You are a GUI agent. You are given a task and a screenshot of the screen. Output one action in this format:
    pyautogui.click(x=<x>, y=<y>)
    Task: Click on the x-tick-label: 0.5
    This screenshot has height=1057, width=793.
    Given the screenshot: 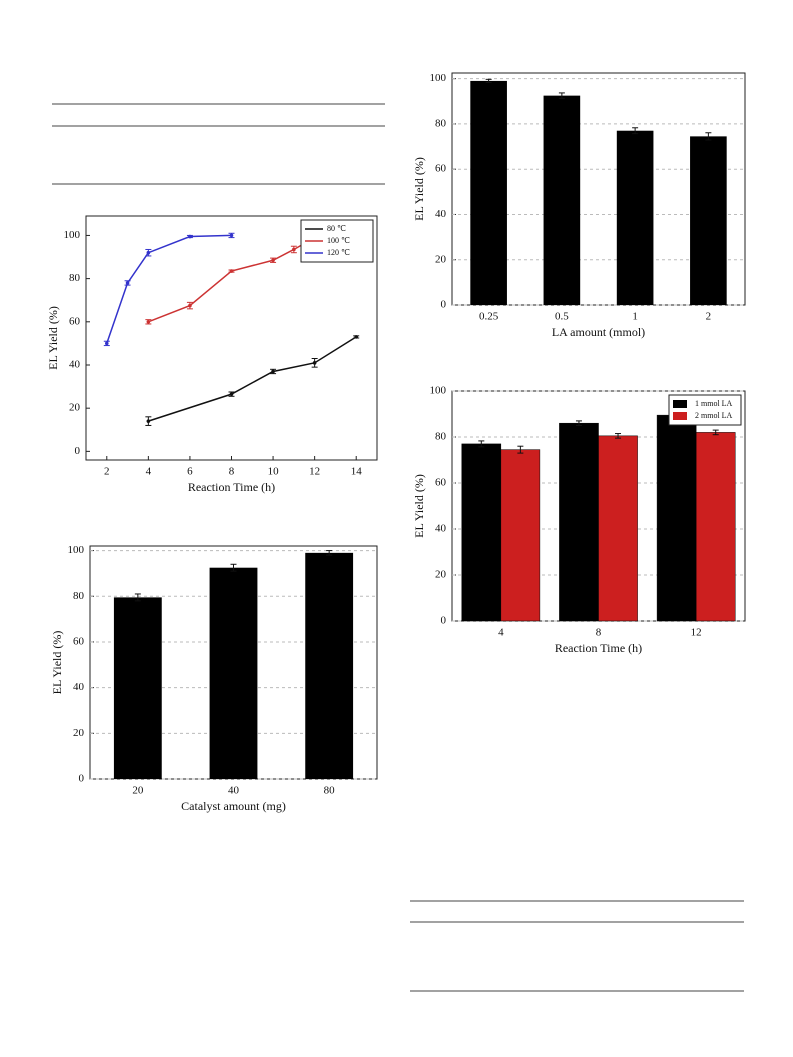 What is the action you would take?
    pyautogui.click(x=562, y=317)
    